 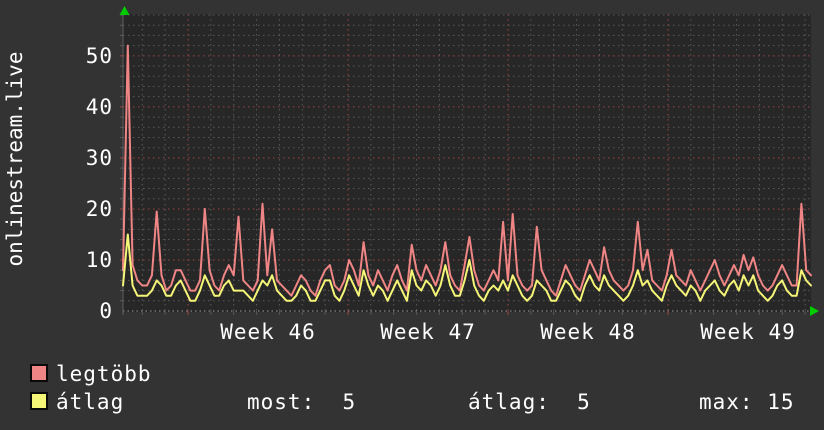 I want to click on y-tick-label: 20, so click(x=99, y=208).